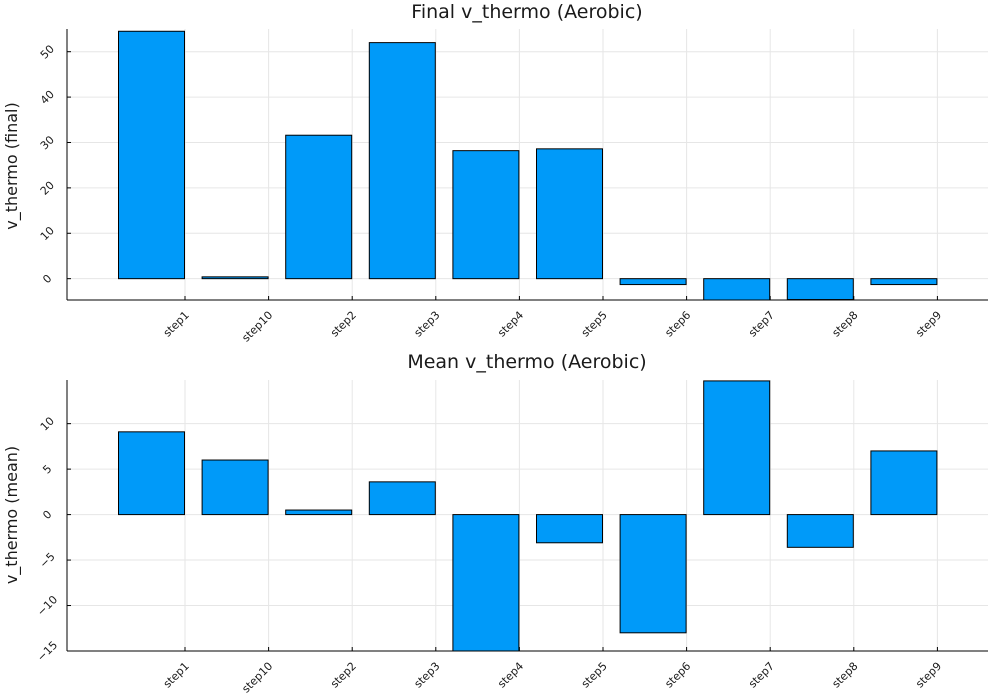  What do you see at coordinates (47, 52) in the screenshot?
I see `y-tick-label: 50` at bounding box center [47, 52].